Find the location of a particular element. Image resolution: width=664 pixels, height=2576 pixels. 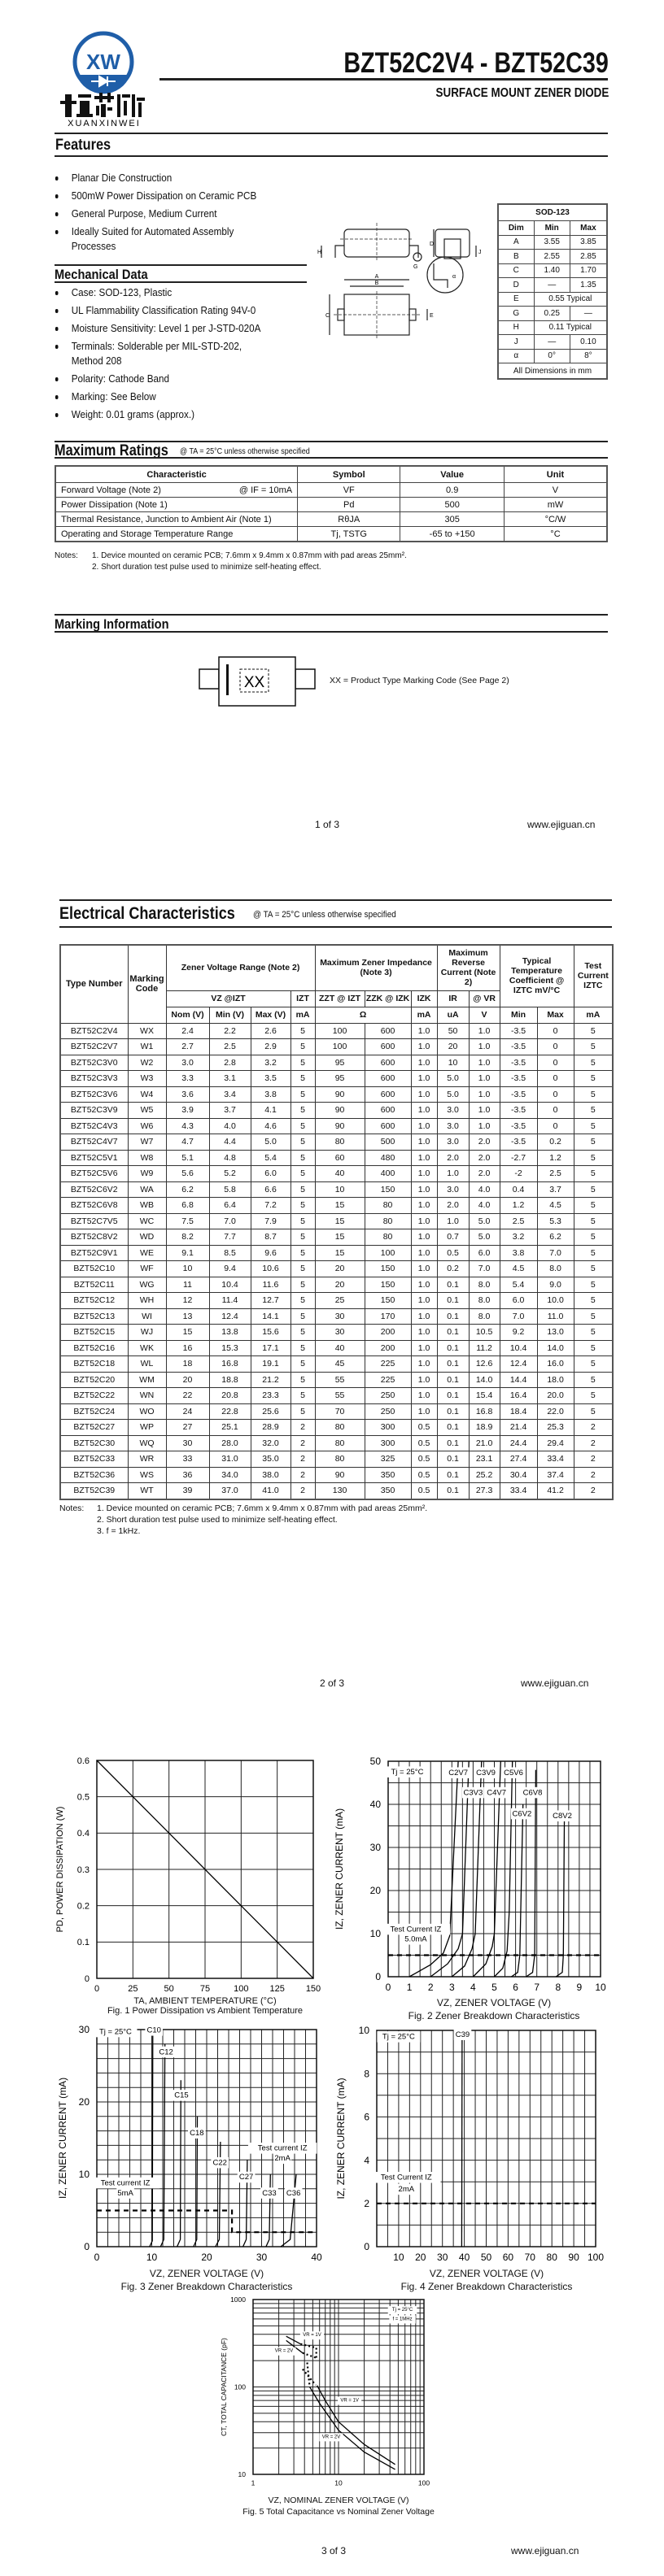

table-row: D —1.35 is located at coordinates (552, 285).